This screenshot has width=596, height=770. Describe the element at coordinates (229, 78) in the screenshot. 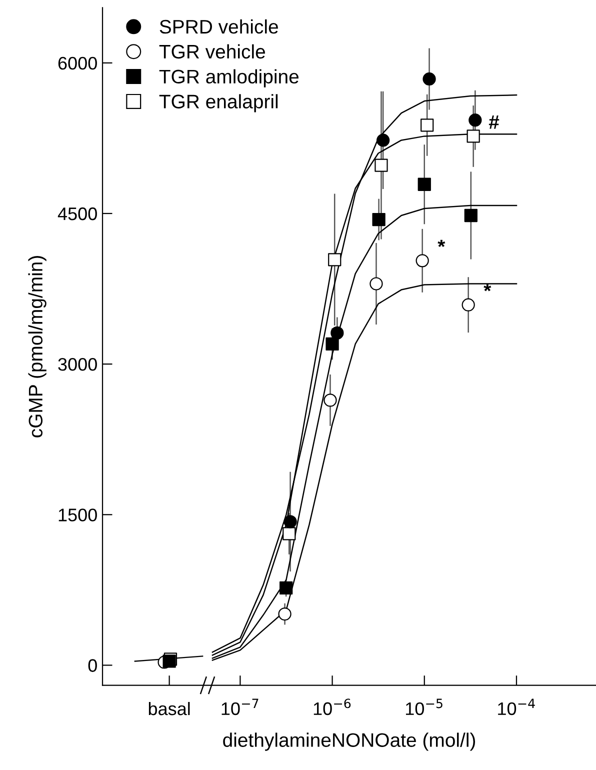

I see `legend-label: TGR amlodipine` at that location.